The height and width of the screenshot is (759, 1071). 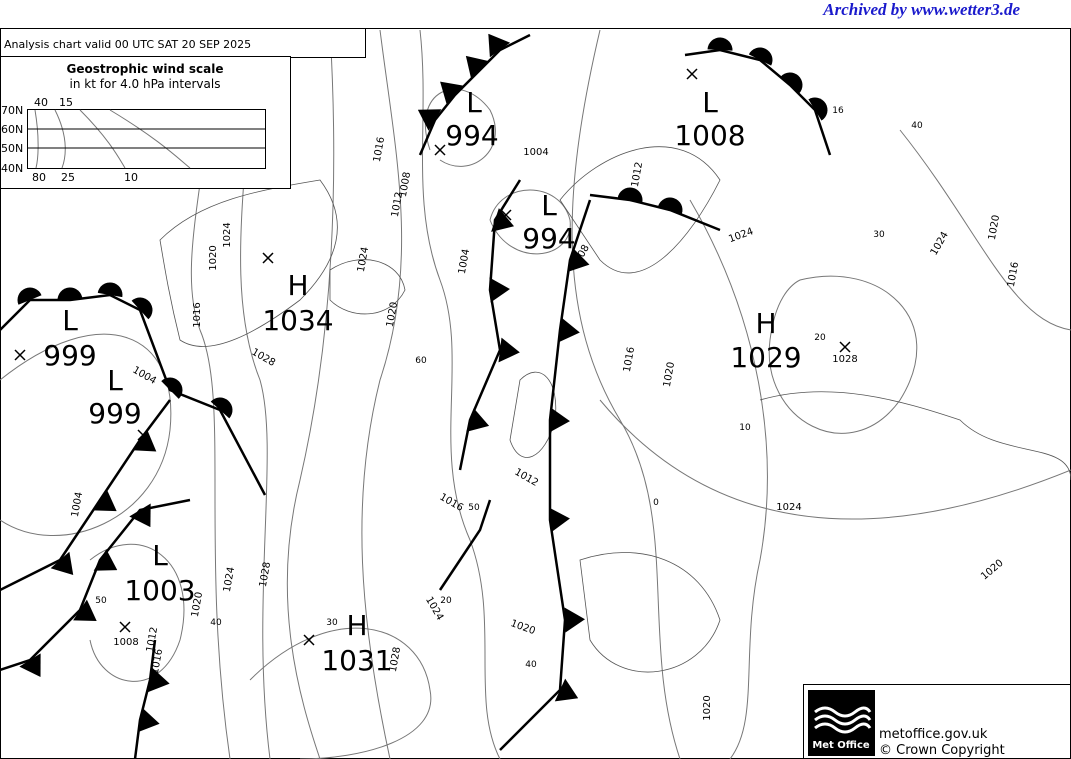 What do you see at coordinates (640, 210) in the screenshot?
I see `scandinavia` at bounding box center [640, 210].